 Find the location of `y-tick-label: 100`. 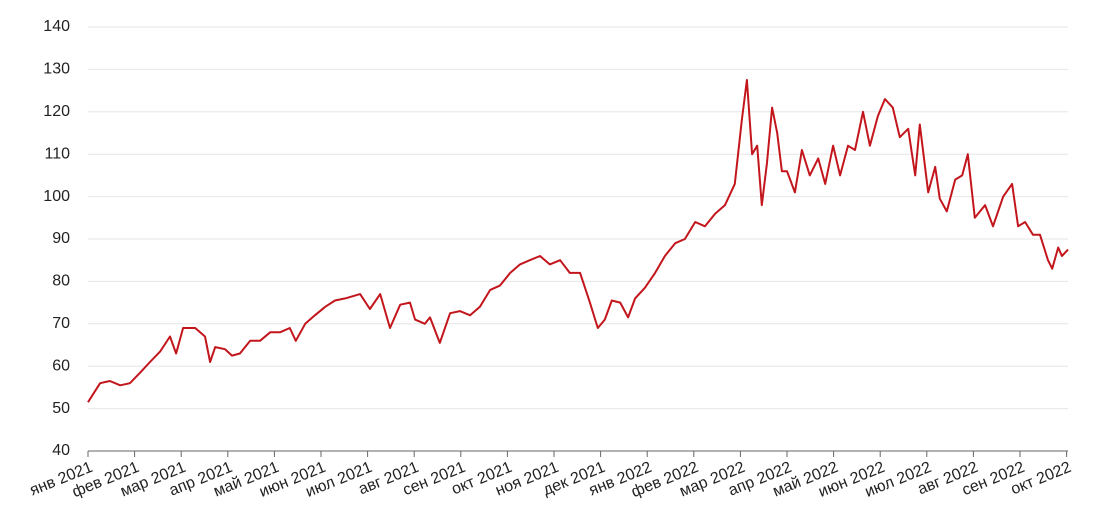

y-tick-label: 100 is located at coordinates (56, 196).